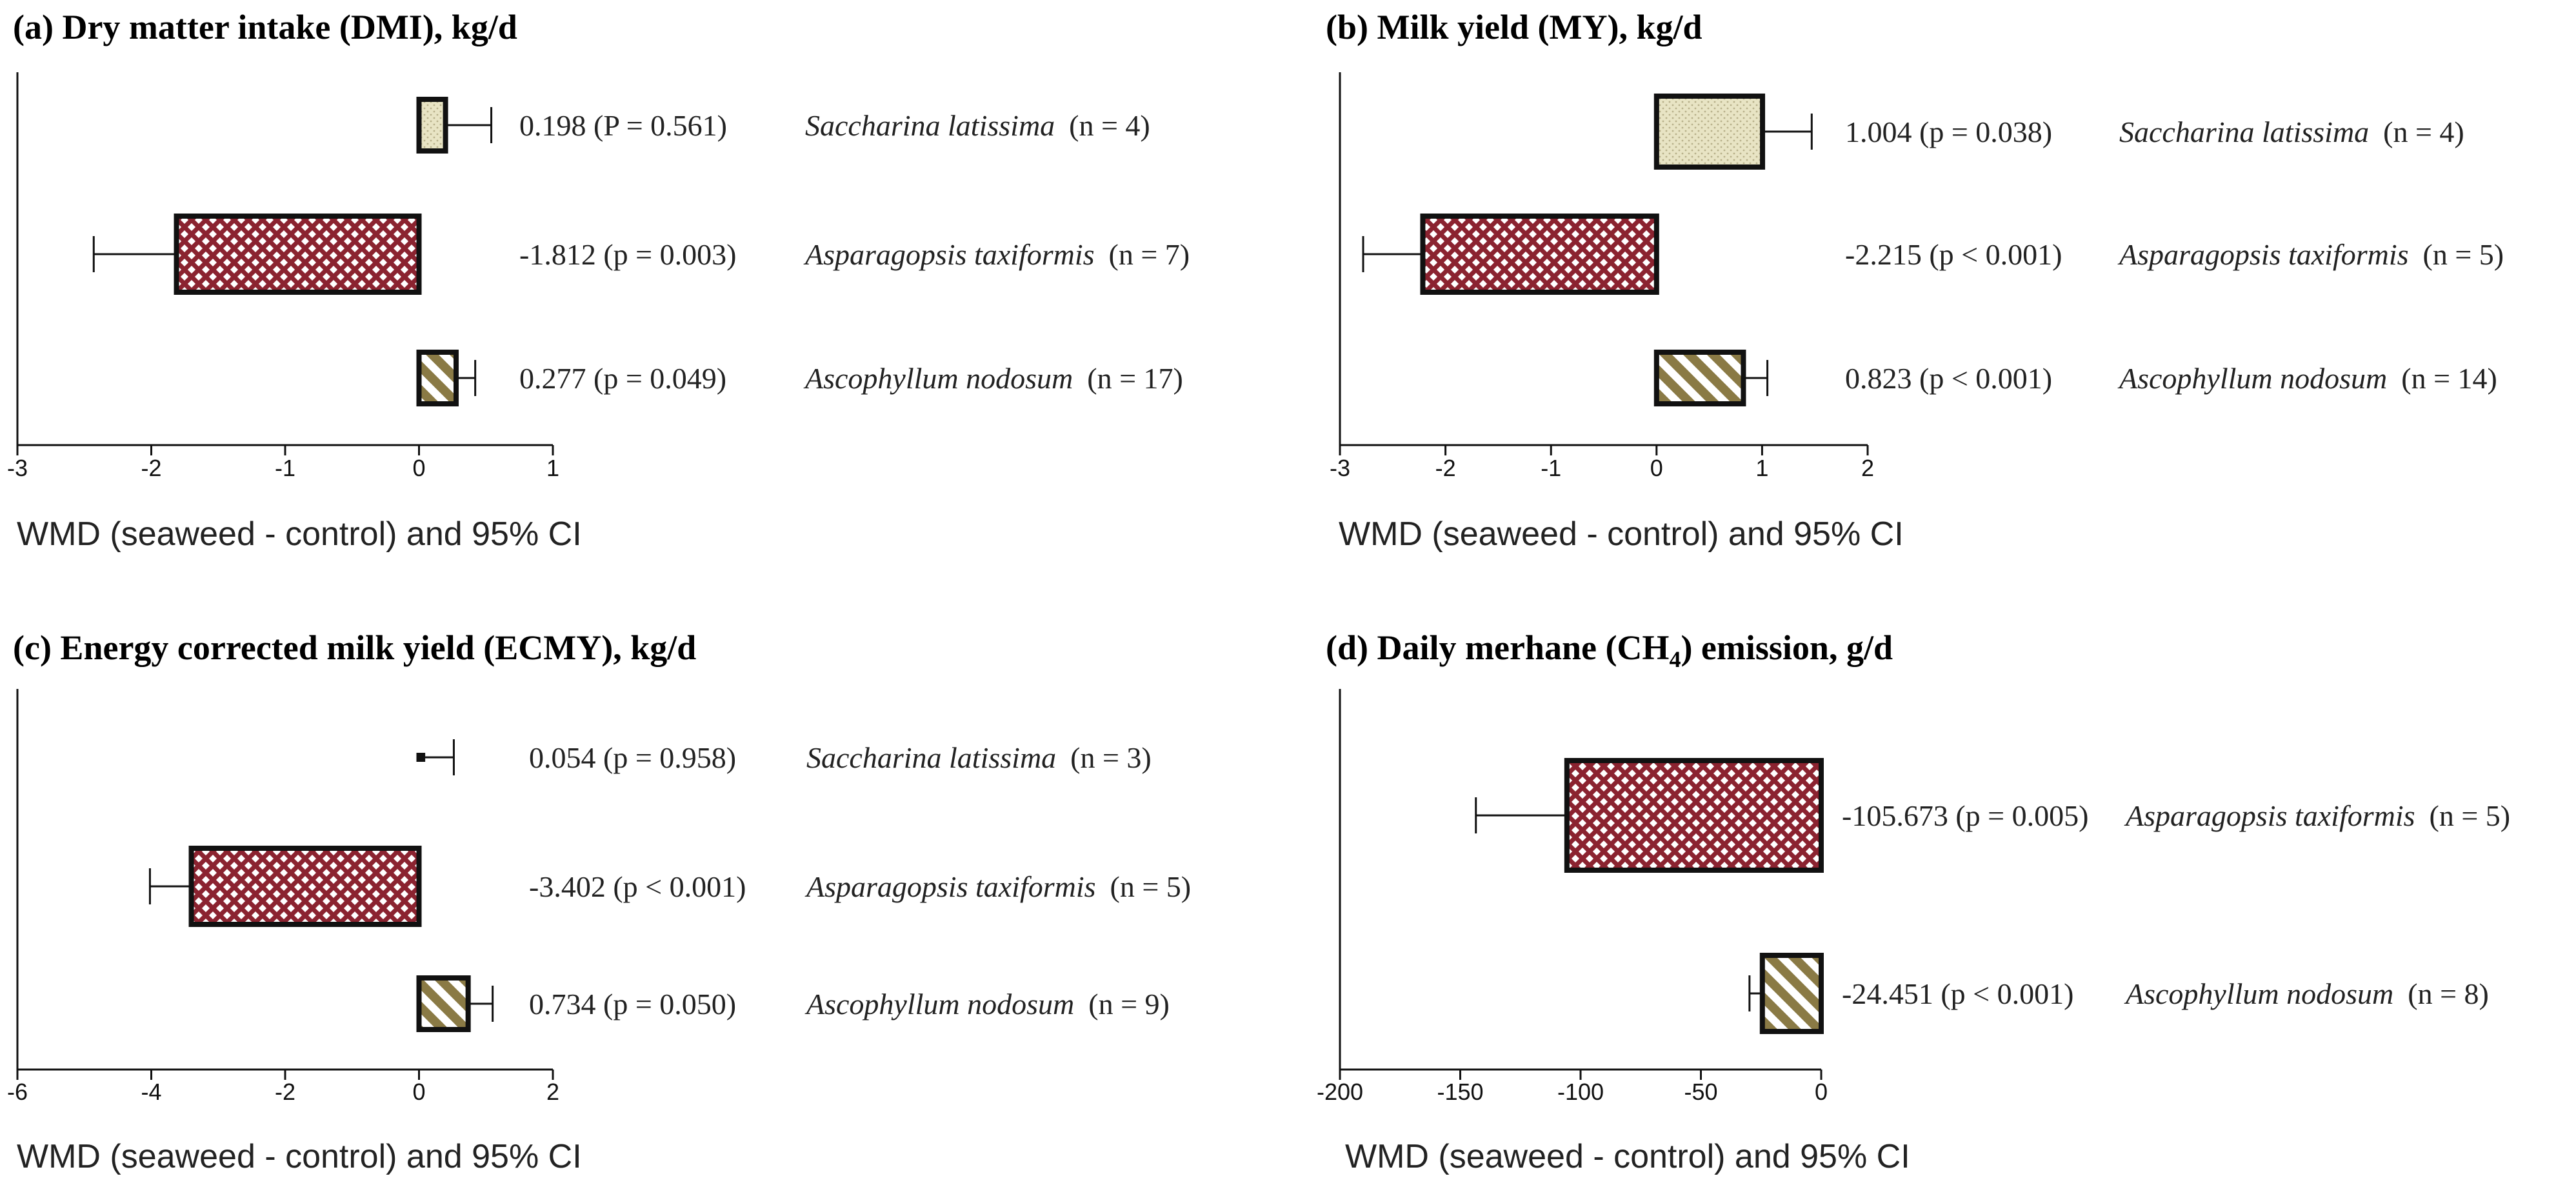 The width and height of the screenshot is (2576, 1185). Describe the element at coordinates (1460, 1092) in the screenshot. I see `x-tick-label: -150` at that location.